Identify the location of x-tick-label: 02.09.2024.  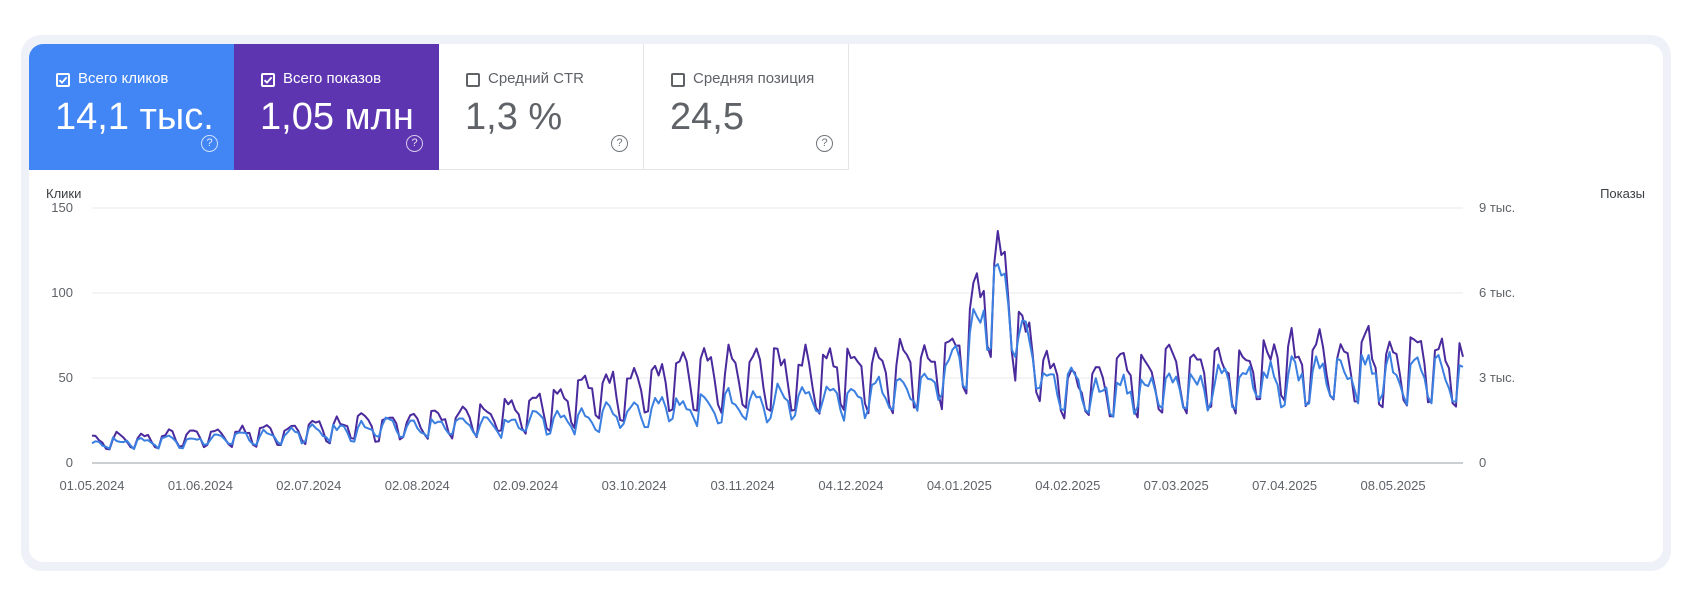
(525, 485).